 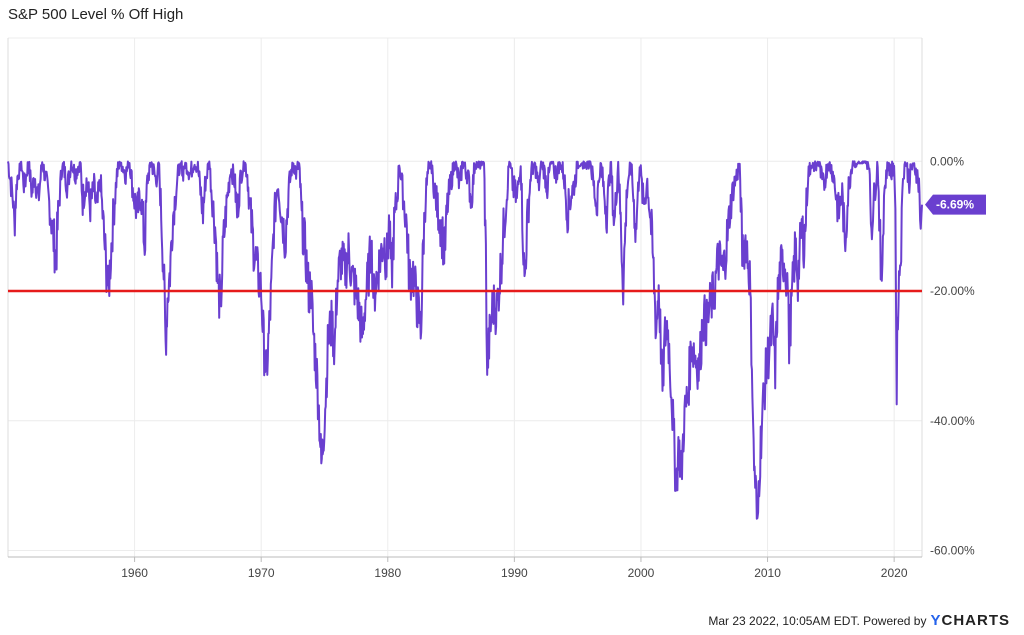 I want to click on y-tick-label: -40.00%, so click(x=952, y=421).